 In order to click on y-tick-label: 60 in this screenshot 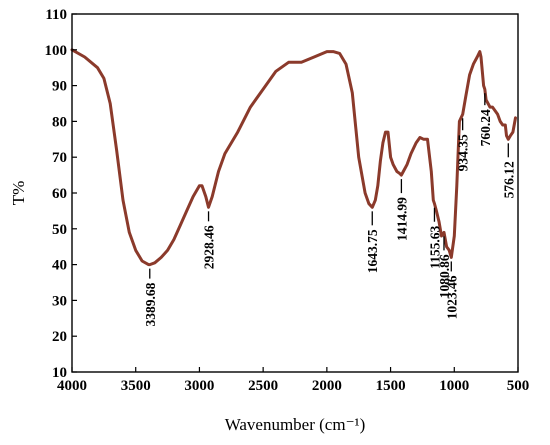, I will do `click(59, 194)`.